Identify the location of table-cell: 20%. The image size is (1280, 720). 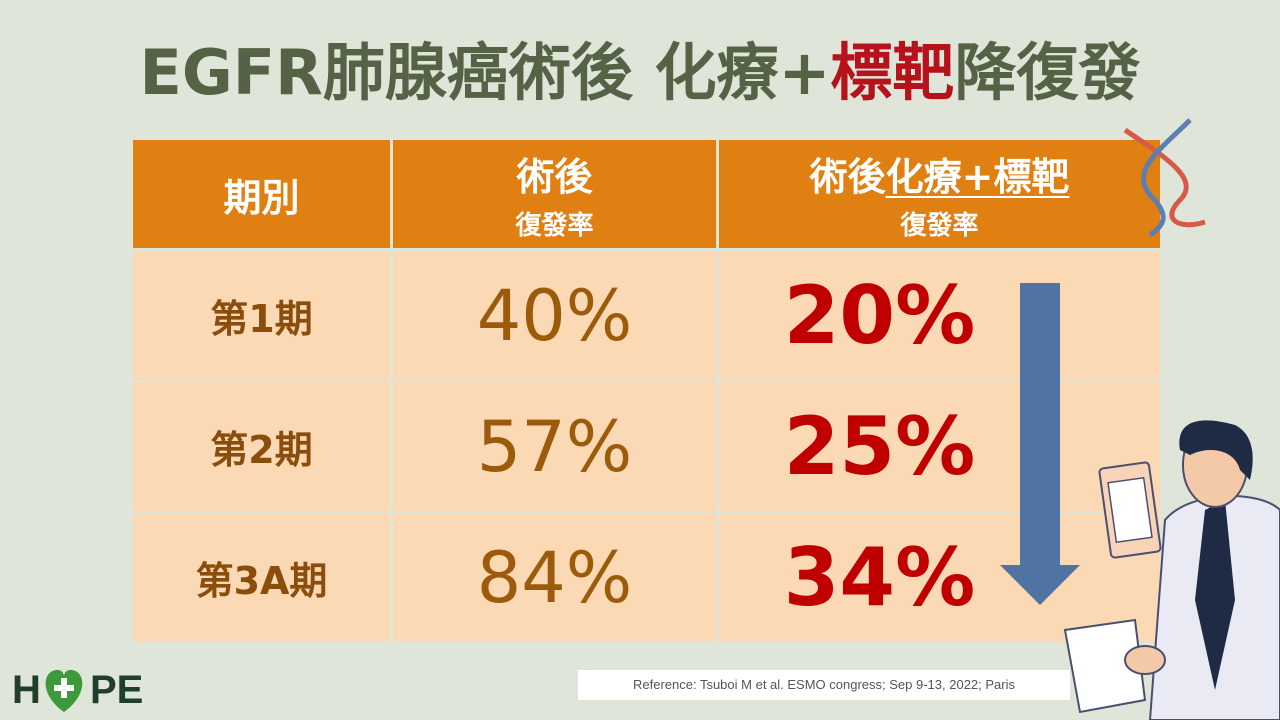
(939, 315).